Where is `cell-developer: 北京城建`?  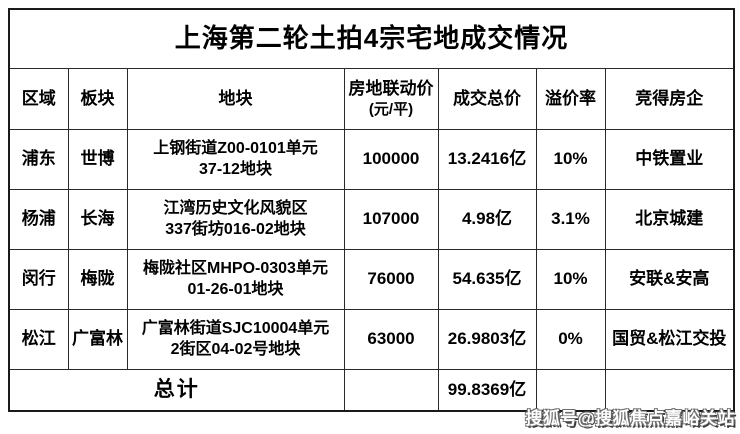
cell-developer: 北京城建 is located at coordinates (669, 219).